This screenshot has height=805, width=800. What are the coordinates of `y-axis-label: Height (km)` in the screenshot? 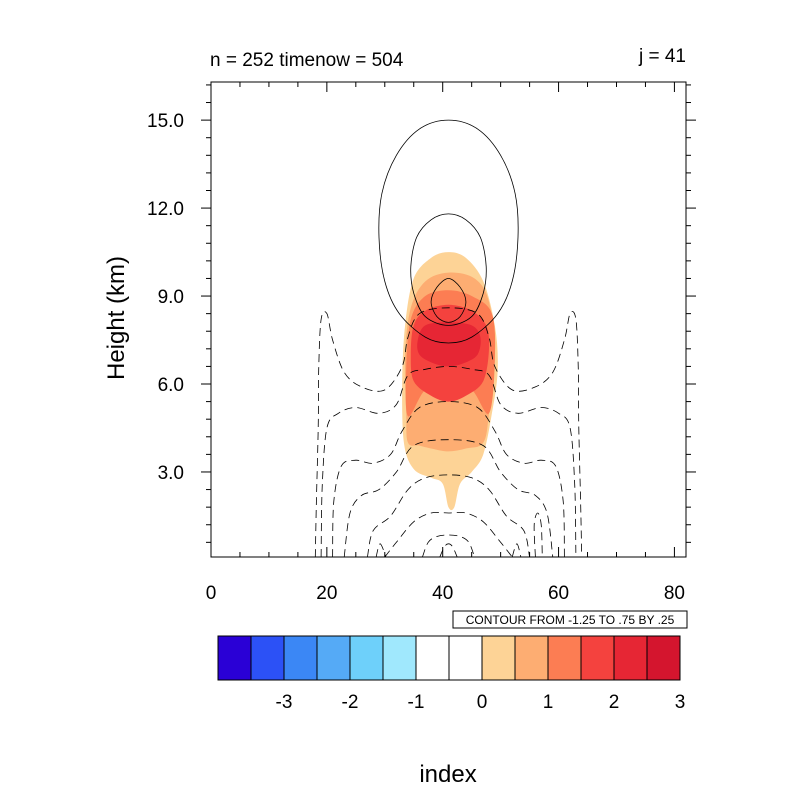 It's located at (116, 318).